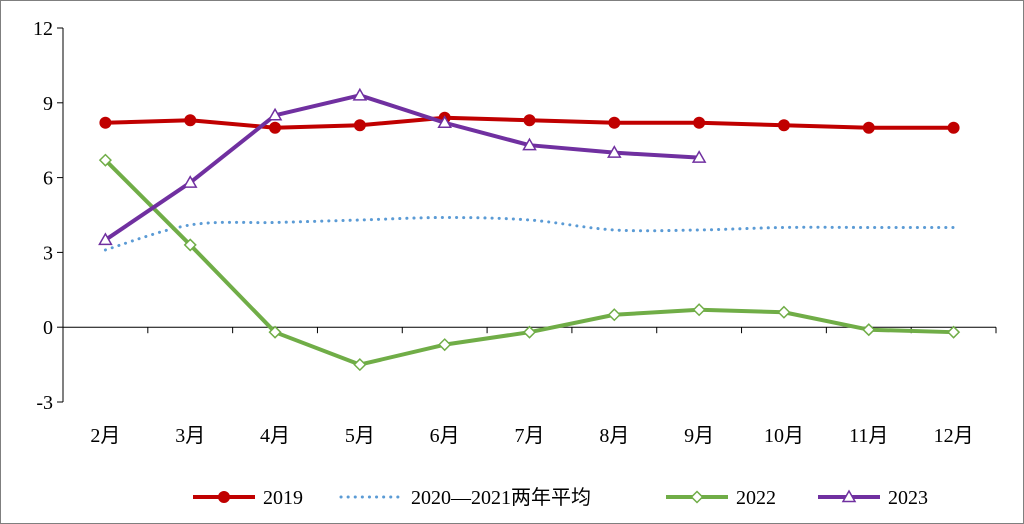  Describe the element at coordinates (105, 436) in the screenshot. I see `x-tick-label: 2月` at that location.